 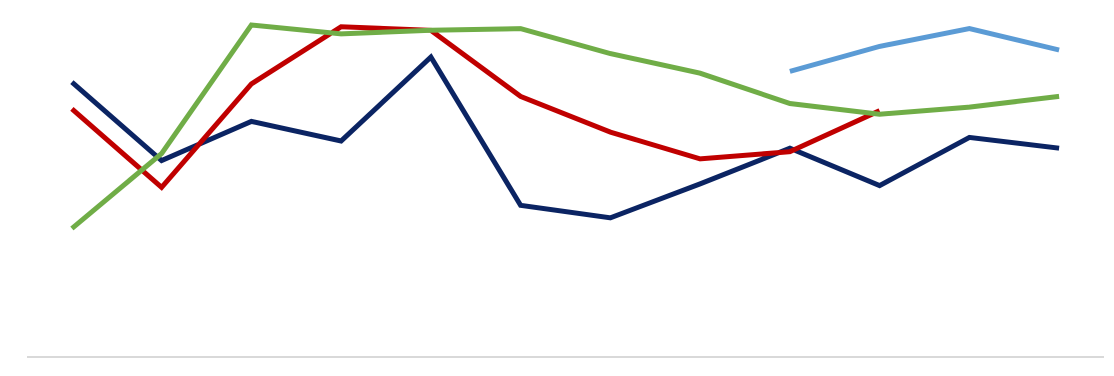 I want to click on series-4-line, so click(x=924, y=50).